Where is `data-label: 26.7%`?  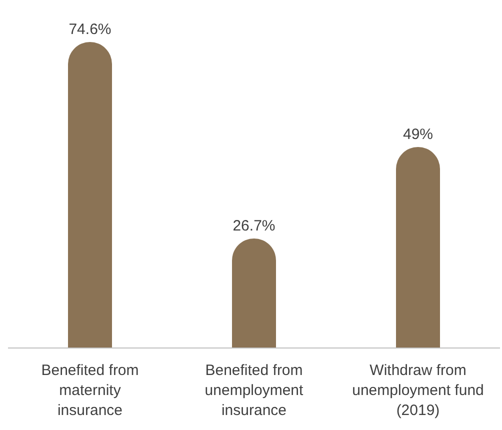
data-label: 26.7% is located at coordinates (254, 225).